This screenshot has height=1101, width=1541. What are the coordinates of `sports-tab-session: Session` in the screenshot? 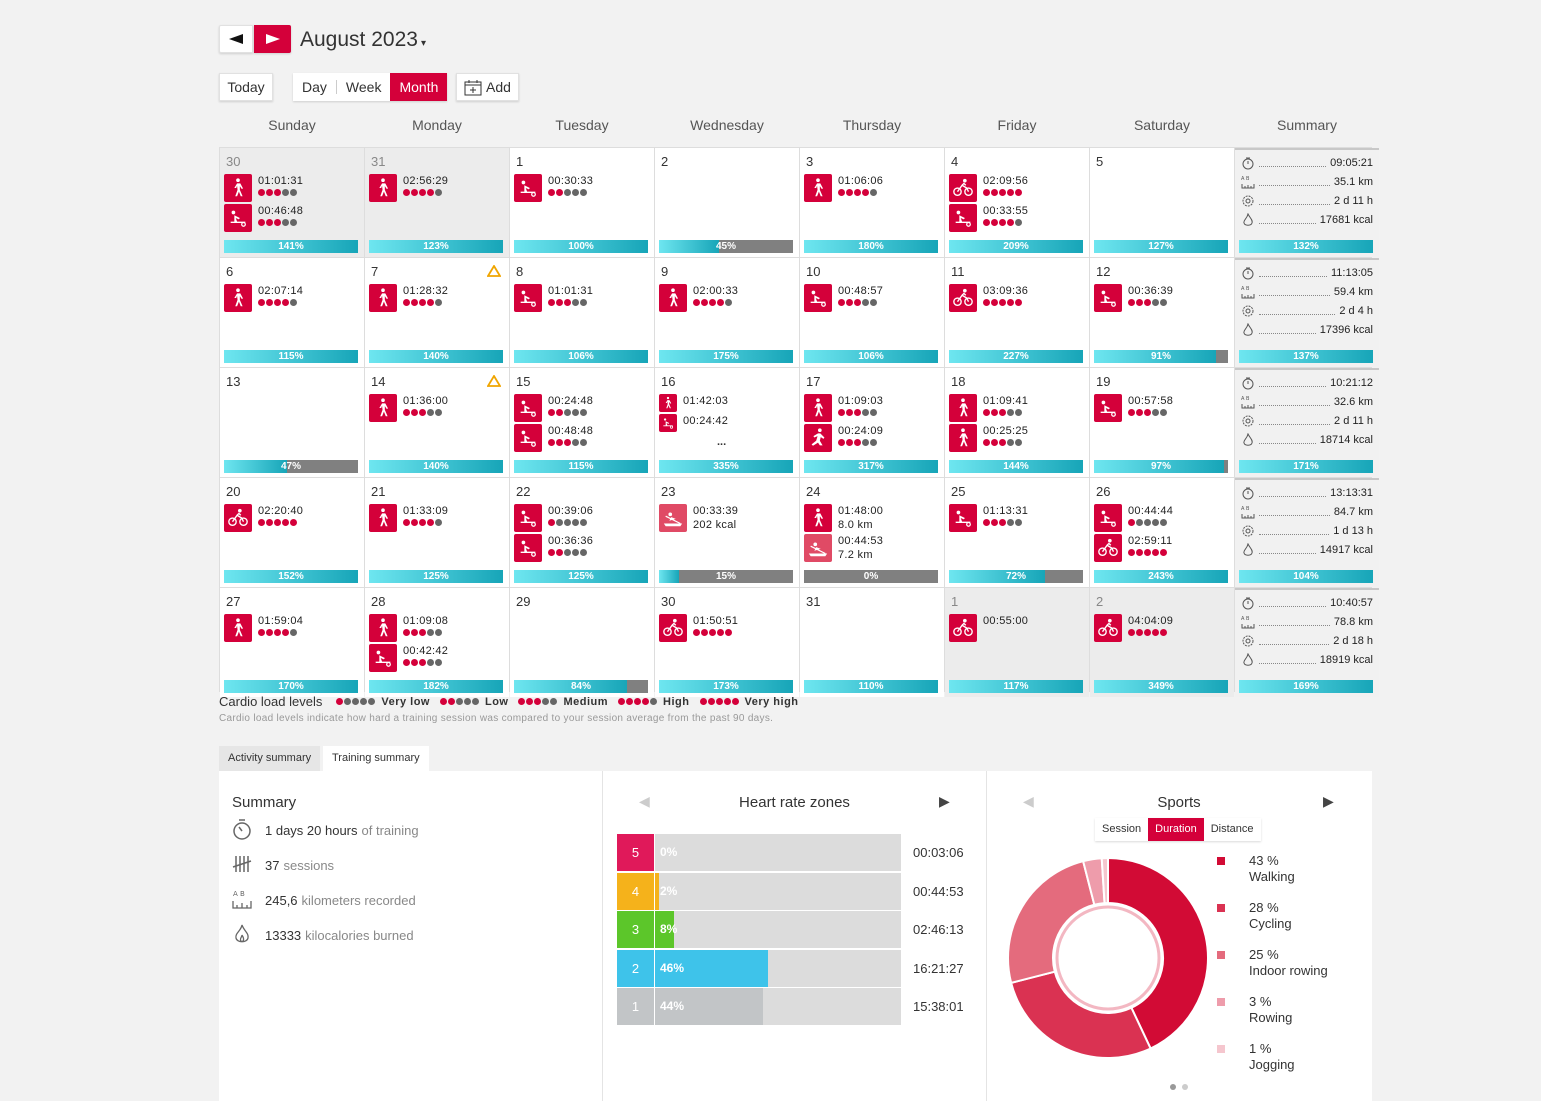 It's located at (1122, 829).